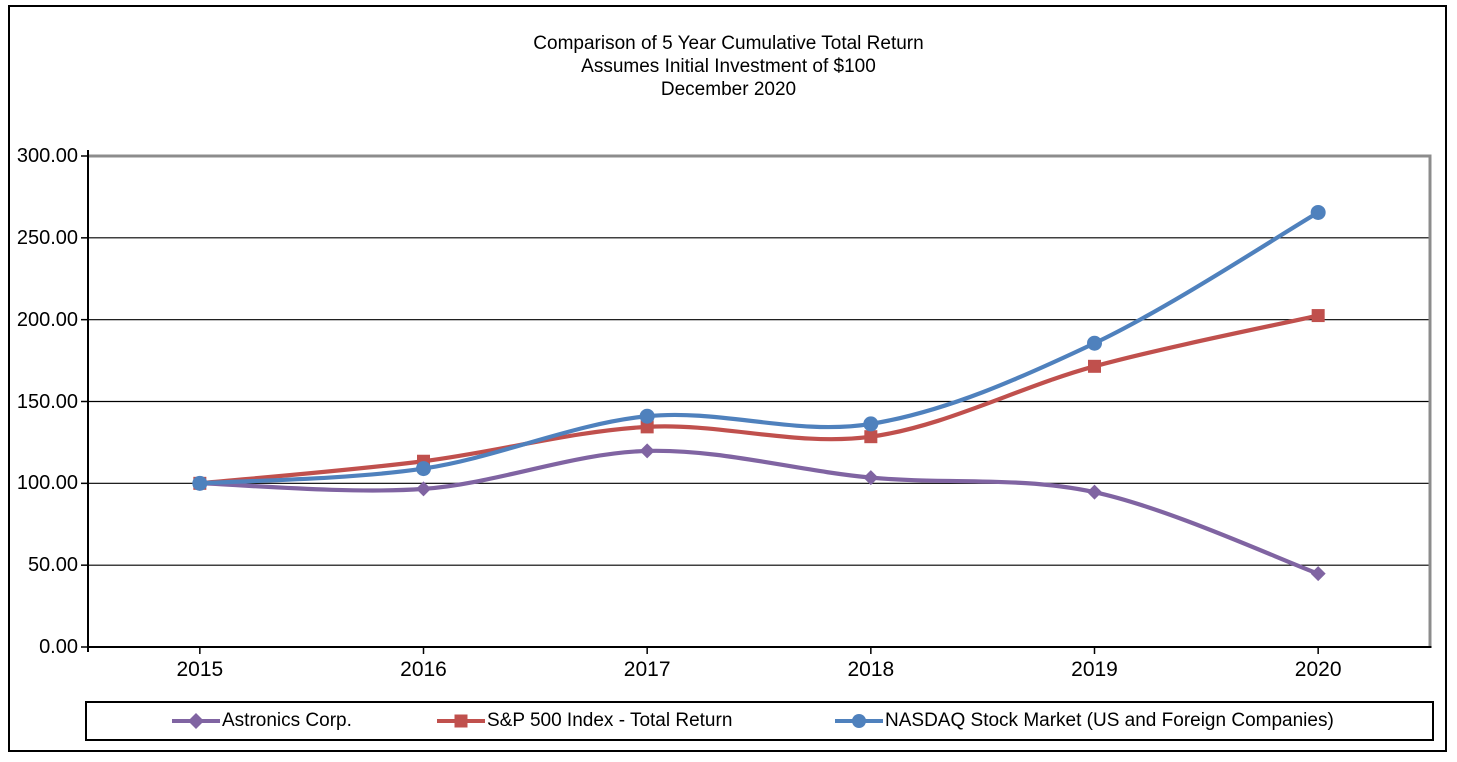  Describe the element at coordinates (52, 565) in the screenshot. I see `y-axis-tick-label: 50.00` at that location.